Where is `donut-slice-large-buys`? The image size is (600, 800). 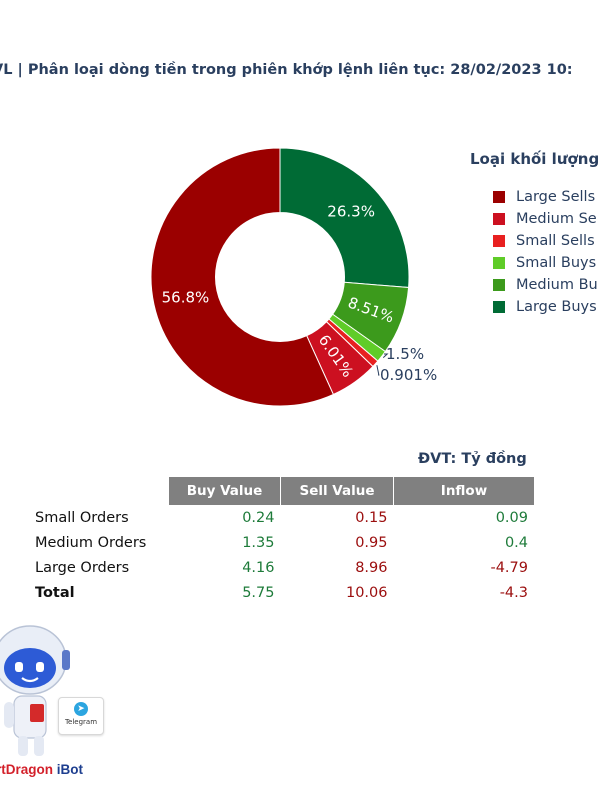
donut-slice-large-buys is located at coordinates (344, 218).